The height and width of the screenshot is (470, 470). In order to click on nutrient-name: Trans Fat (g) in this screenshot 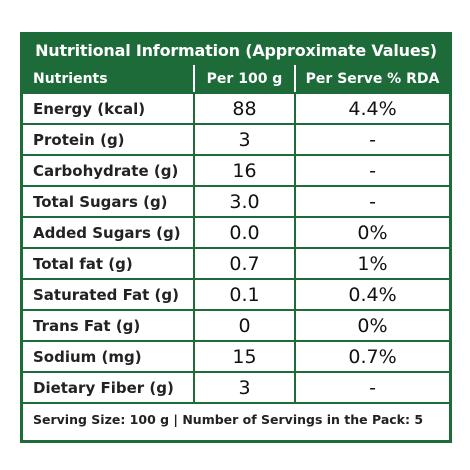, I will do `click(109, 325)`.